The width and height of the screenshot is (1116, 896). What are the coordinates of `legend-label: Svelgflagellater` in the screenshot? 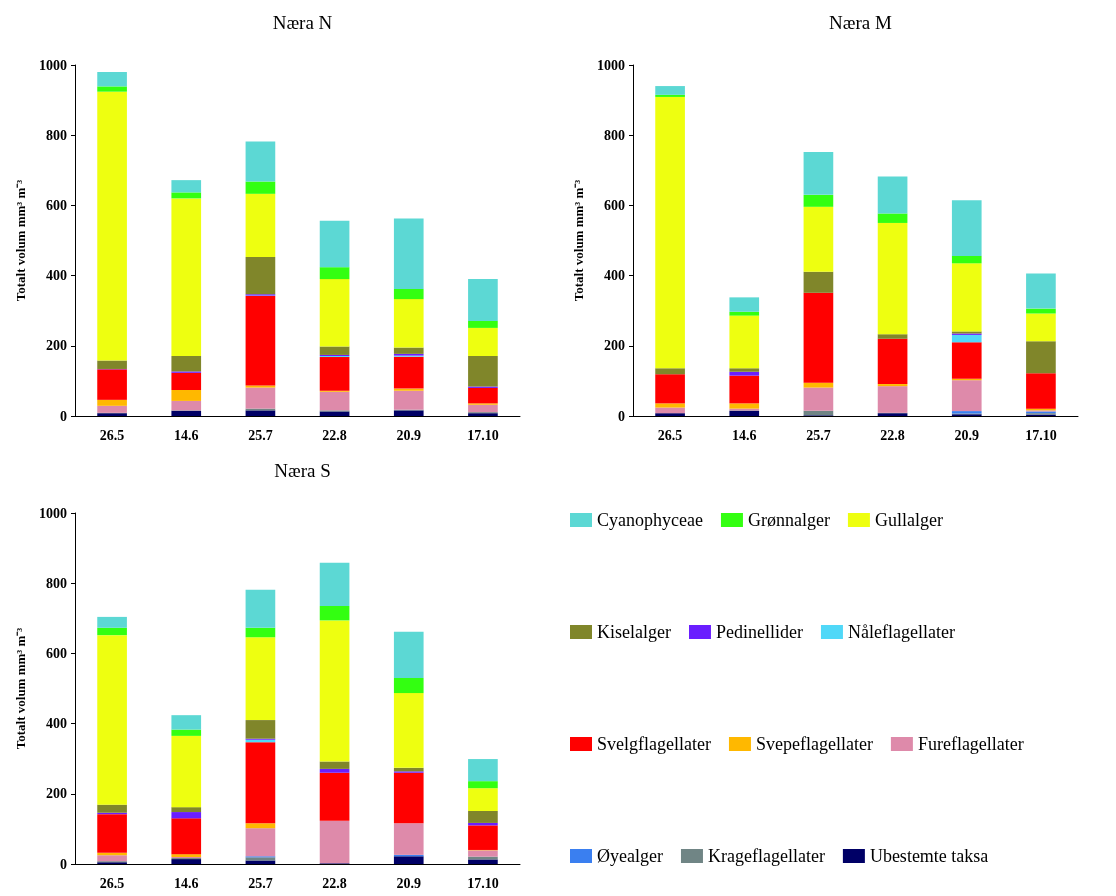 It's located at (654, 744).